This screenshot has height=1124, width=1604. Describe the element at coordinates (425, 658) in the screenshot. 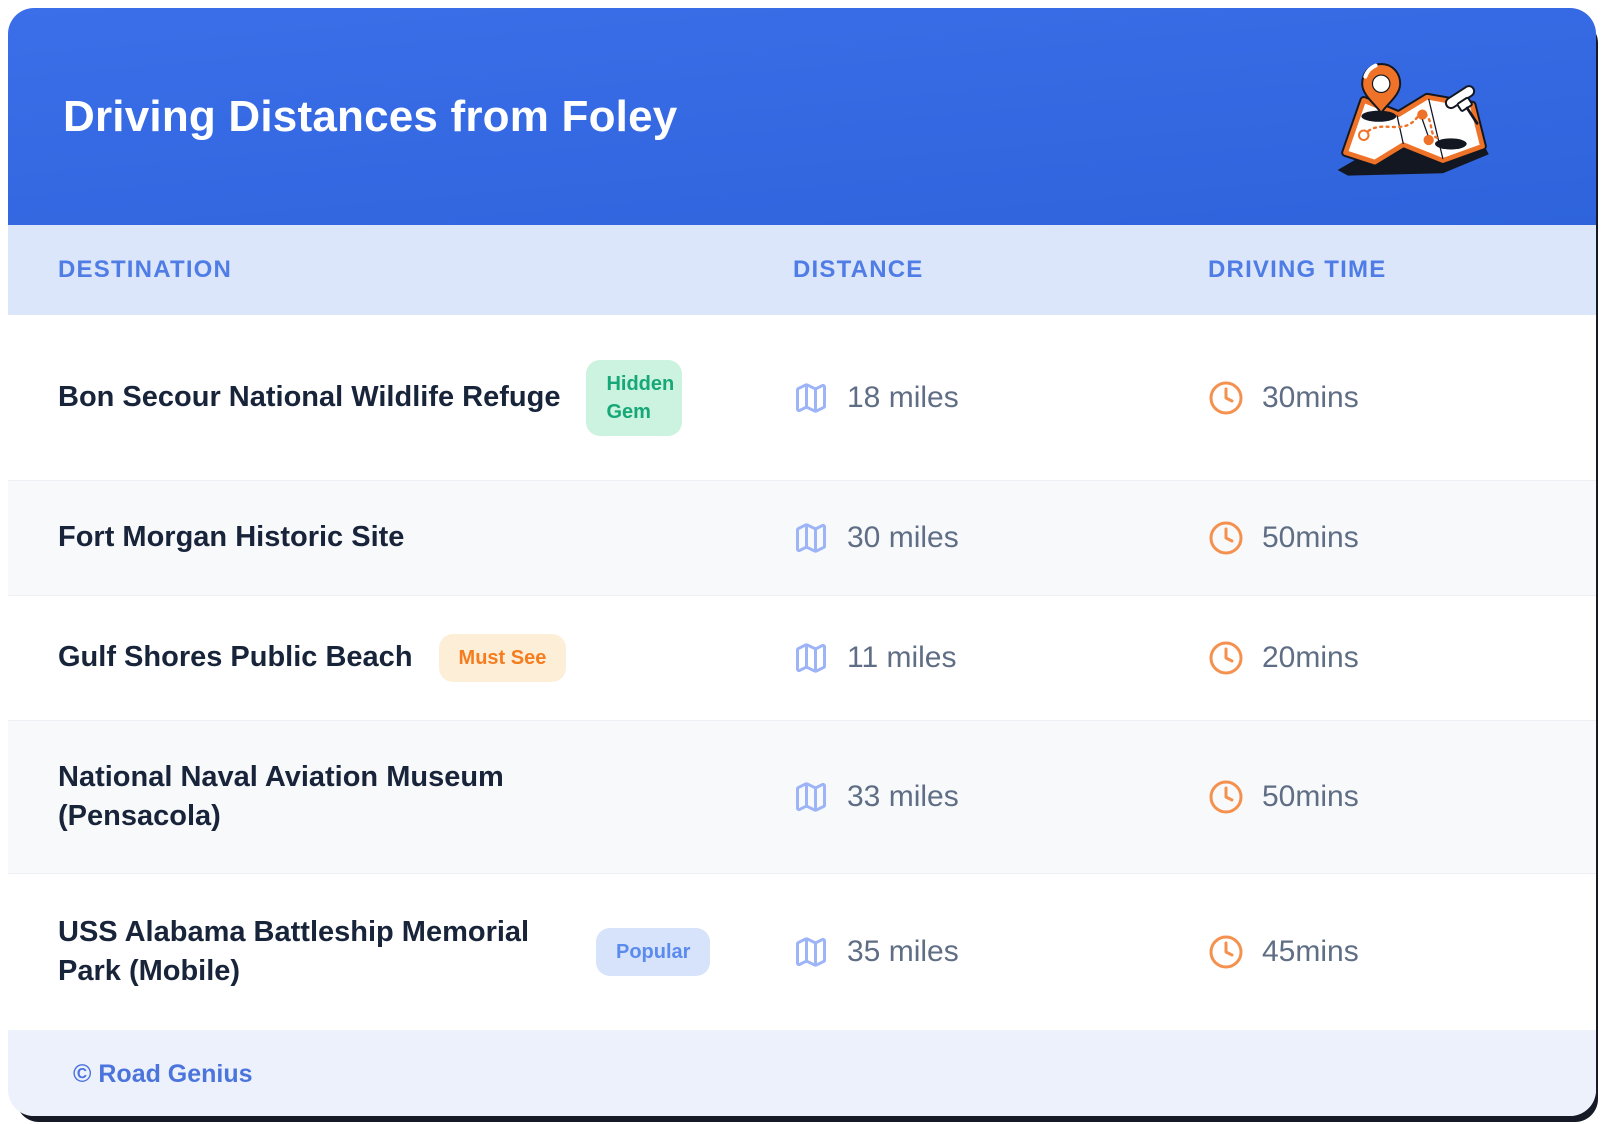

I see `destination-cell: Gulf Shores Public Beach Must See` at that location.